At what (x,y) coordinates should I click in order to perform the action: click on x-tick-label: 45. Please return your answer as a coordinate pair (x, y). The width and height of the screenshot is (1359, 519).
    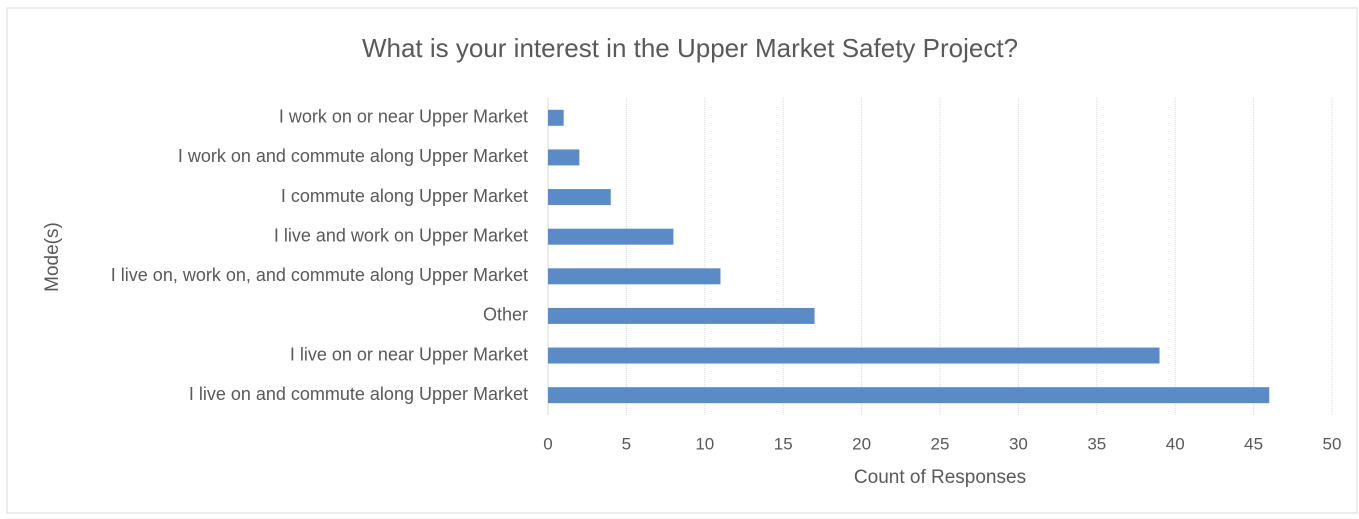
    Looking at the image, I should click on (1253, 443).